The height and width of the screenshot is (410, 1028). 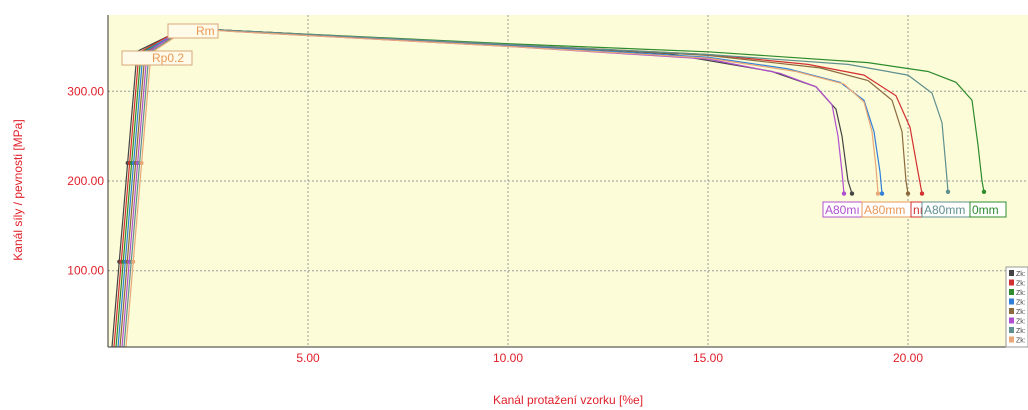 What do you see at coordinates (168, 58) in the screenshot?
I see `rp-label: Rp0.2` at bounding box center [168, 58].